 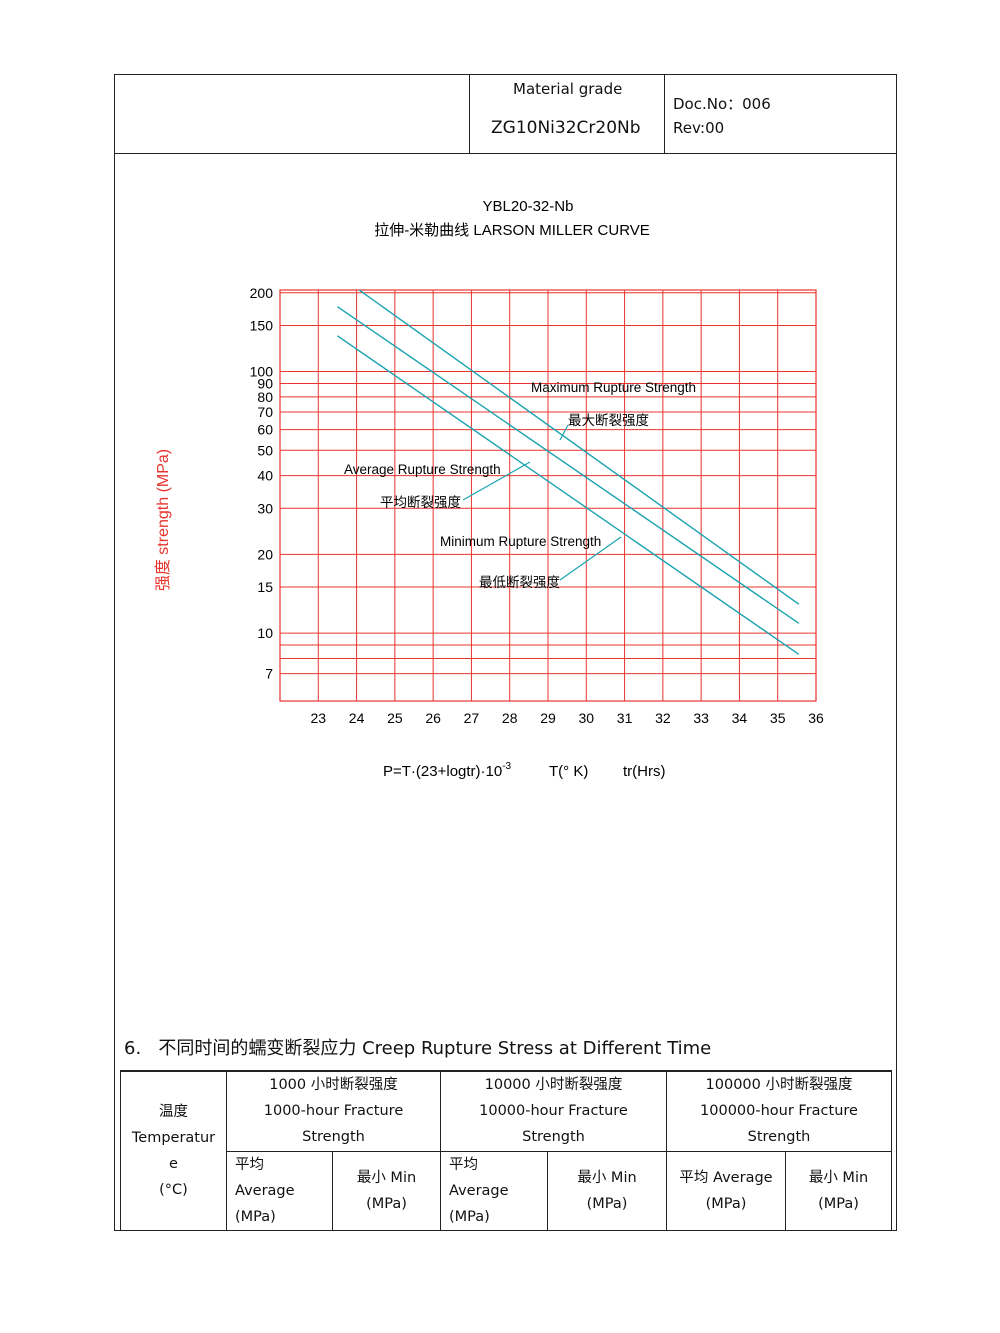 What do you see at coordinates (265, 554) in the screenshot?
I see `y-tick-label: 20` at bounding box center [265, 554].